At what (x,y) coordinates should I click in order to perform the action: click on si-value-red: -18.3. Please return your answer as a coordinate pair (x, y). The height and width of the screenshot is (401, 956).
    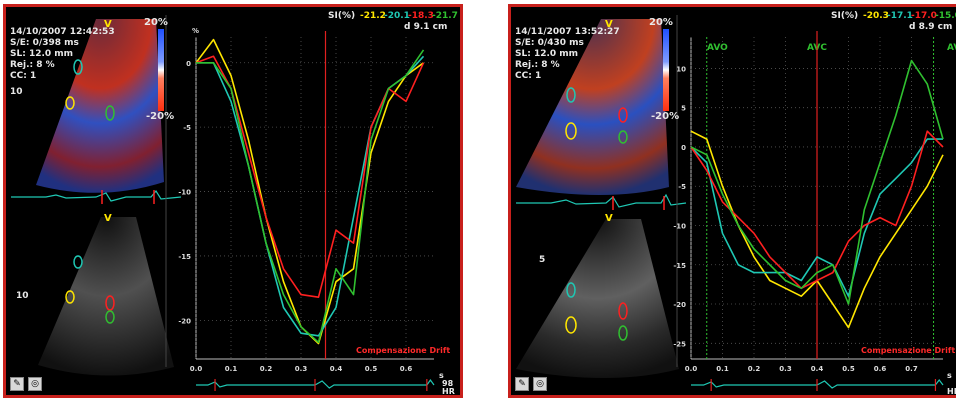
    Looking at the image, I should click on (421, 16).